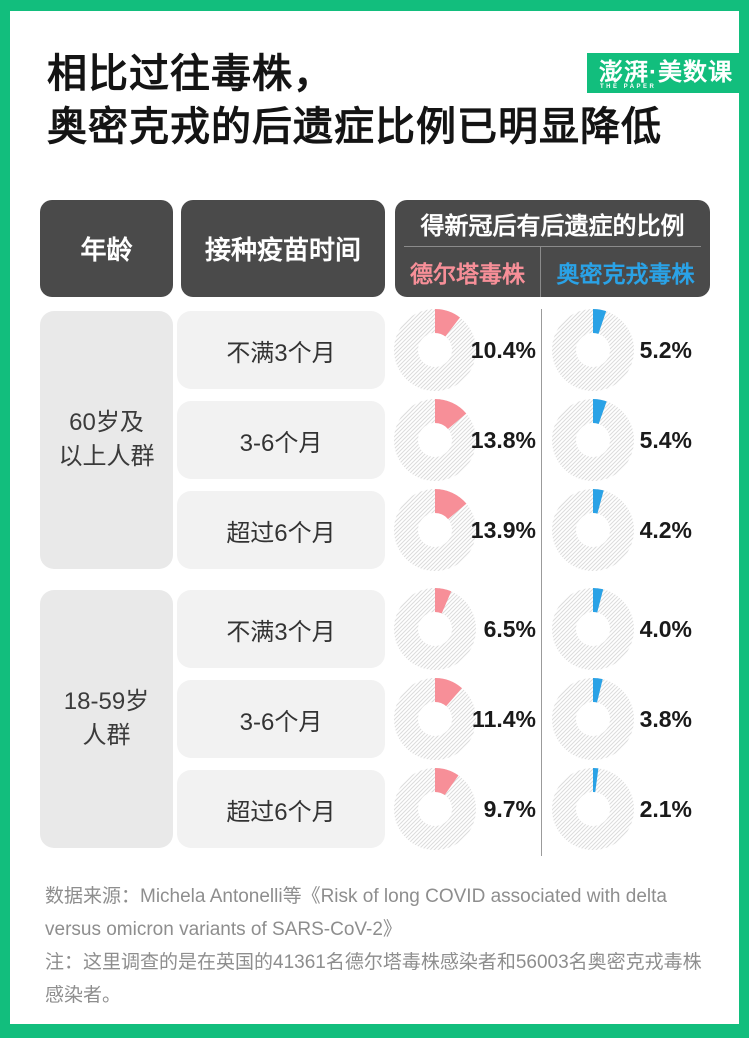 The image size is (749, 1038). What do you see at coordinates (503, 439) in the screenshot?
I see `delta-percent-label: 13.8%` at bounding box center [503, 439].